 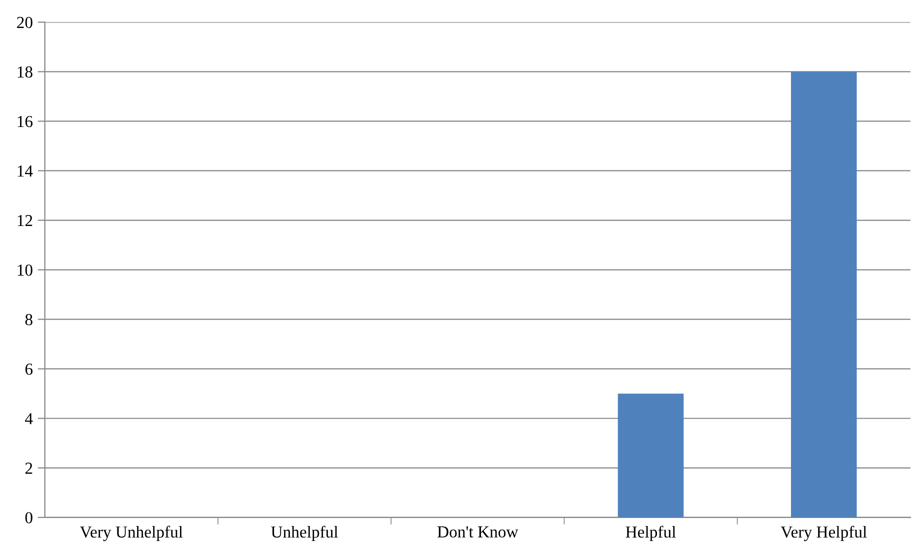 What do you see at coordinates (304, 534) in the screenshot?
I see `x-tick-label: Unhelpful` at bounding box center [304, 534].